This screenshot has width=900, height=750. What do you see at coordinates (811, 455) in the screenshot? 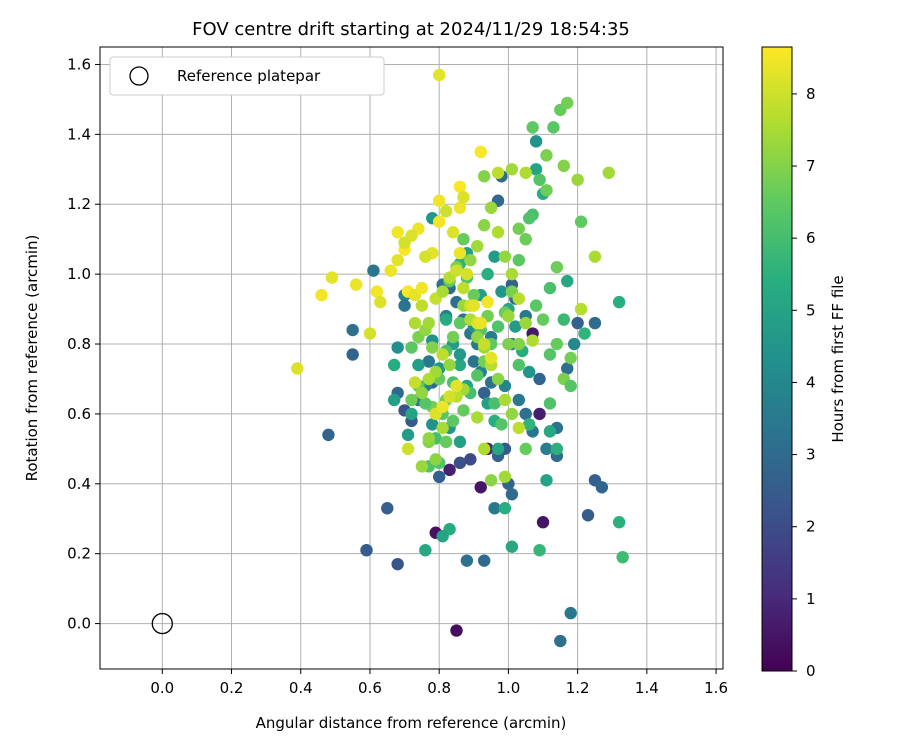
I see `colorbar-tick-label: 3` at bounding box center [811, 455].